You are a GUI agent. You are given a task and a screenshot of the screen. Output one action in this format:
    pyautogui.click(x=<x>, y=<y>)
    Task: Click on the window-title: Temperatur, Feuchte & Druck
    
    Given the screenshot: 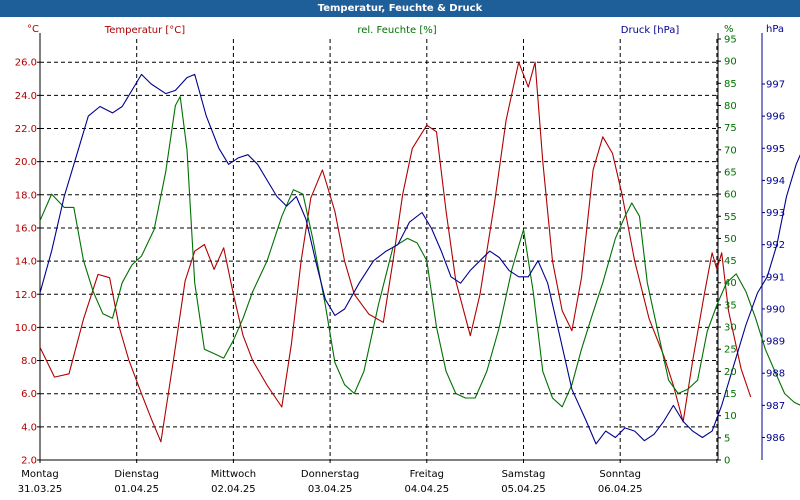 What is the action you would take?
    pyautogui.click(x=400, y=8)
    